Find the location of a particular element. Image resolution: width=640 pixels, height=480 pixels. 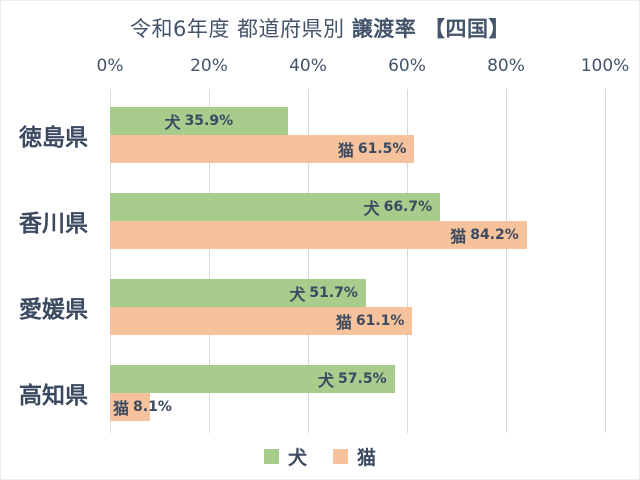

x-tick-label: 60% is located at coordinates (407, 66).